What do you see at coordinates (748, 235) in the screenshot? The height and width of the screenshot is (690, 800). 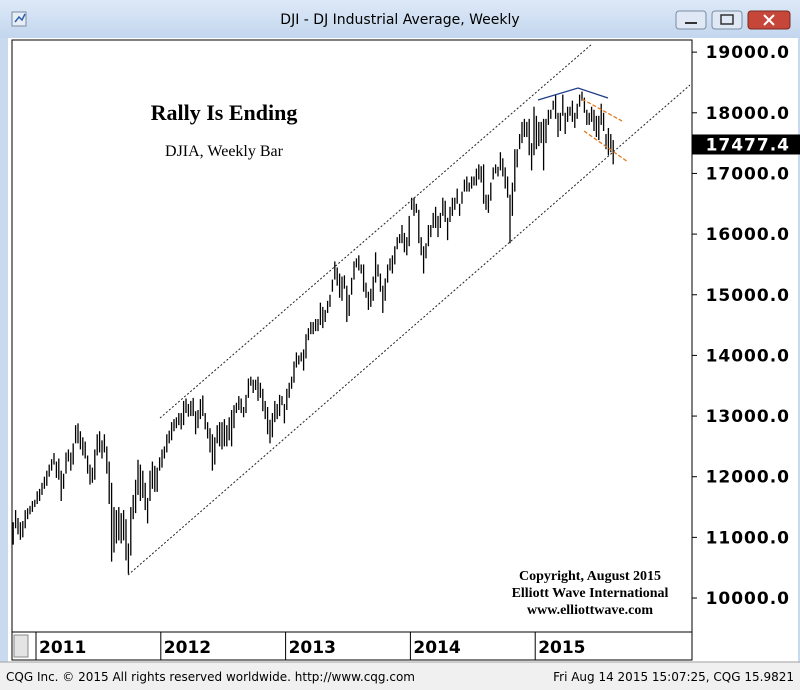 I see `y-tick-label: 16000.0` at bounding box center [748, 235].